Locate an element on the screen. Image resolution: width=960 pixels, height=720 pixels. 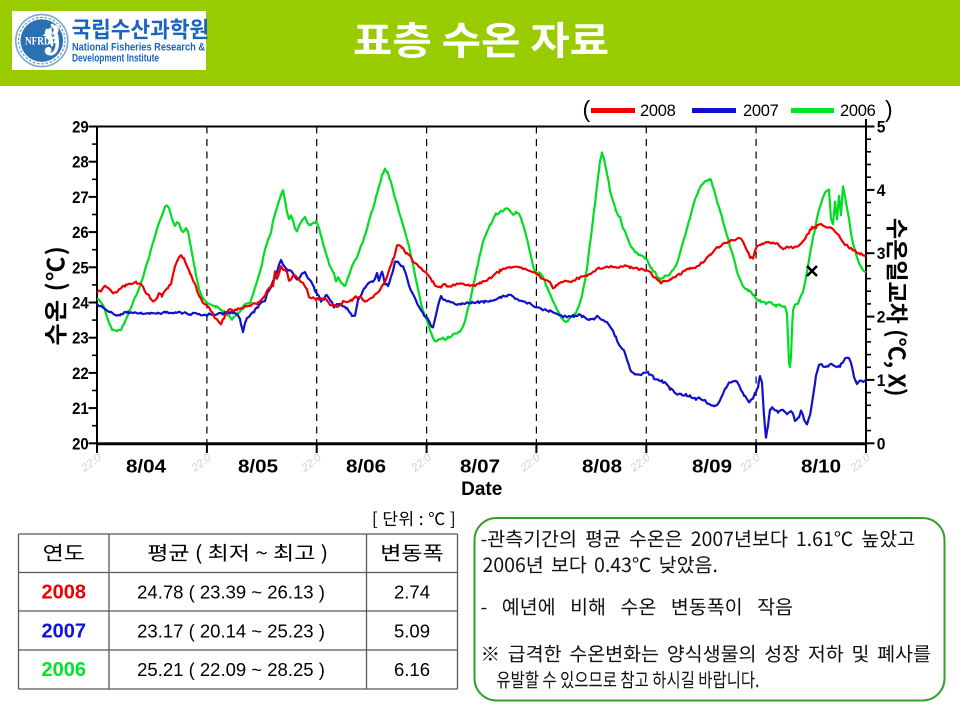
svg-text: 25.21 ( 22.09 ~ 28.25 ) is located at coordinates (231, 669).